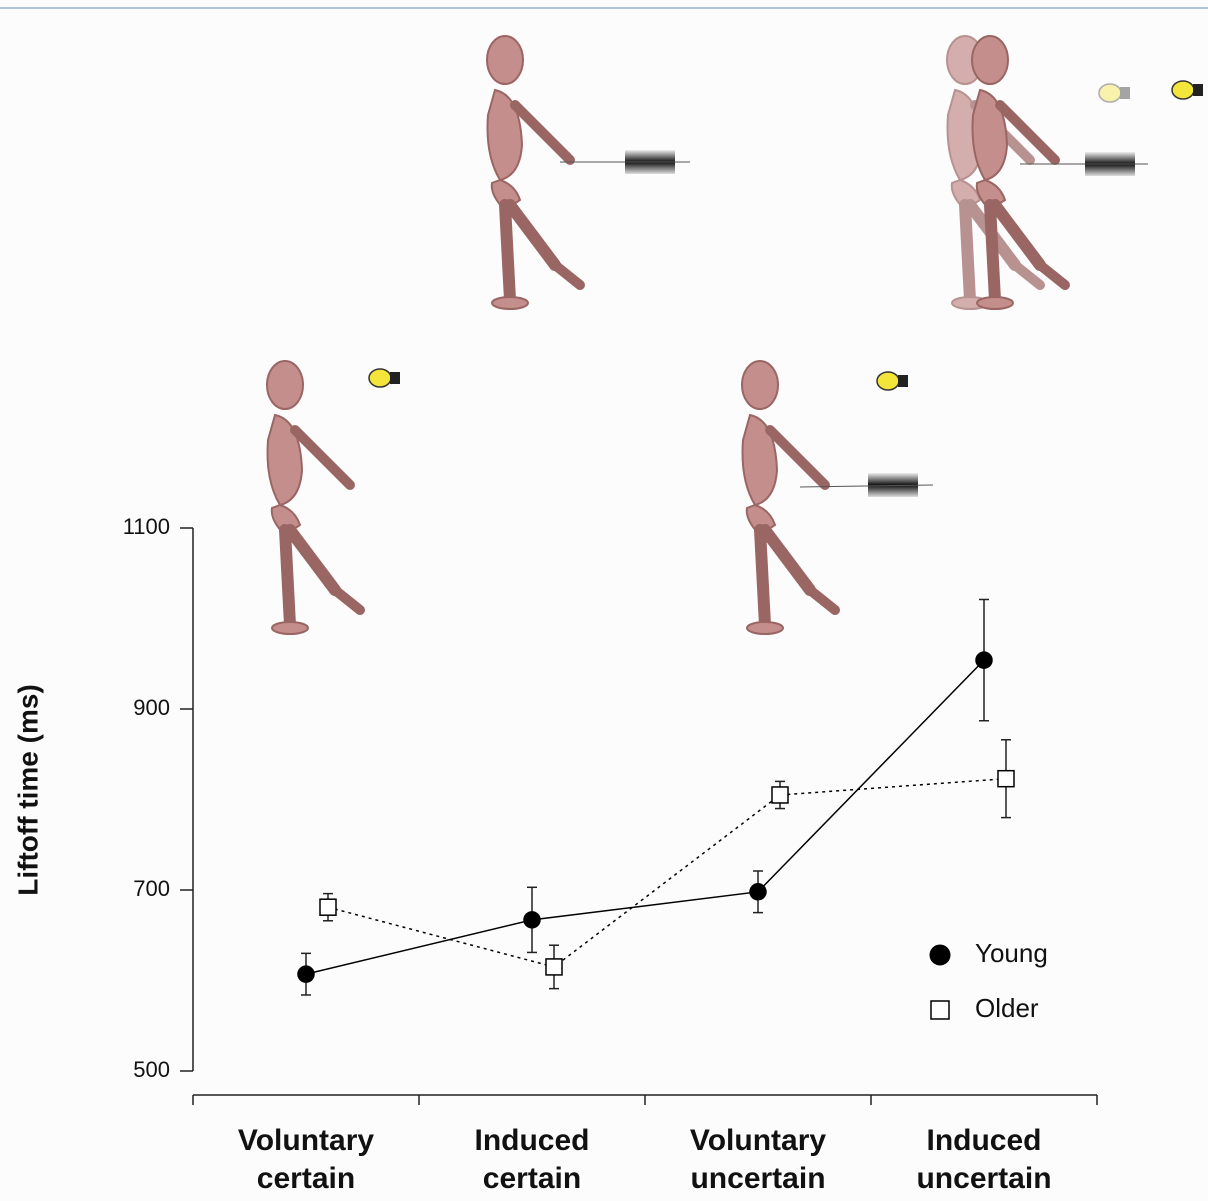  What do you see at coordinates (306, 1159) in the screenshot?
I see `x-tick-label: Voluntary certain` at bounding box center [306, 1159].